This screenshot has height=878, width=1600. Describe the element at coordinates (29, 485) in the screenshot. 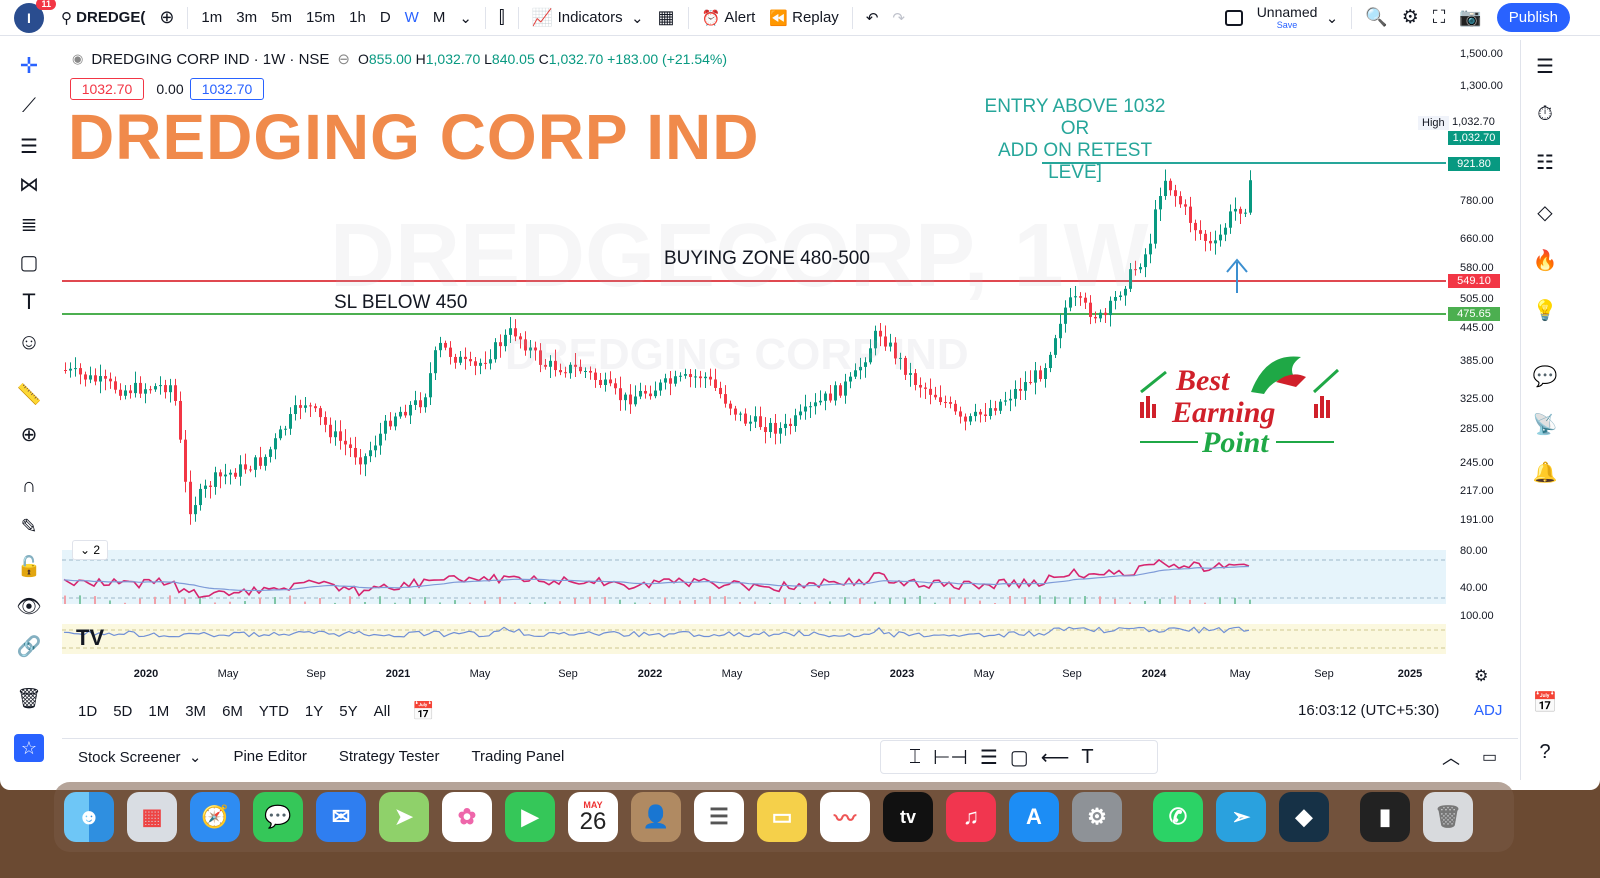

I see `magnet-icon: ∩` at that location.